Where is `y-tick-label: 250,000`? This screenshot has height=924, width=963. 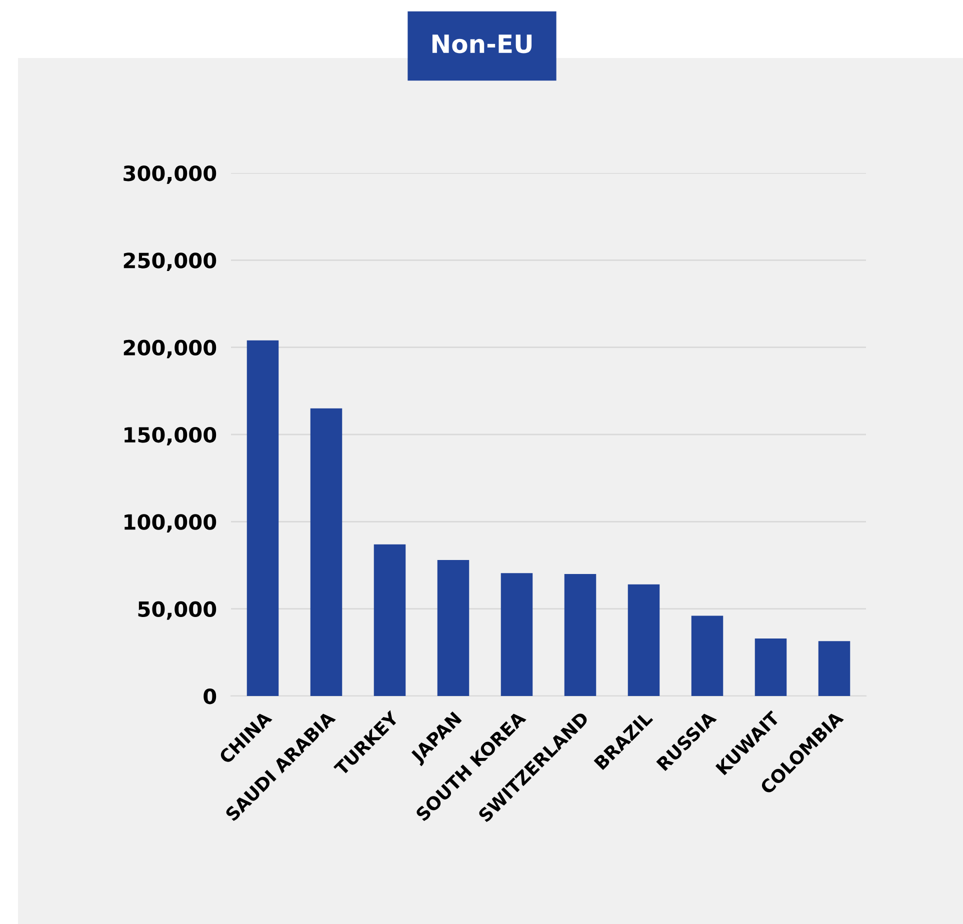 y-tick-label: 250,000 is located at coordinates (170, 262).